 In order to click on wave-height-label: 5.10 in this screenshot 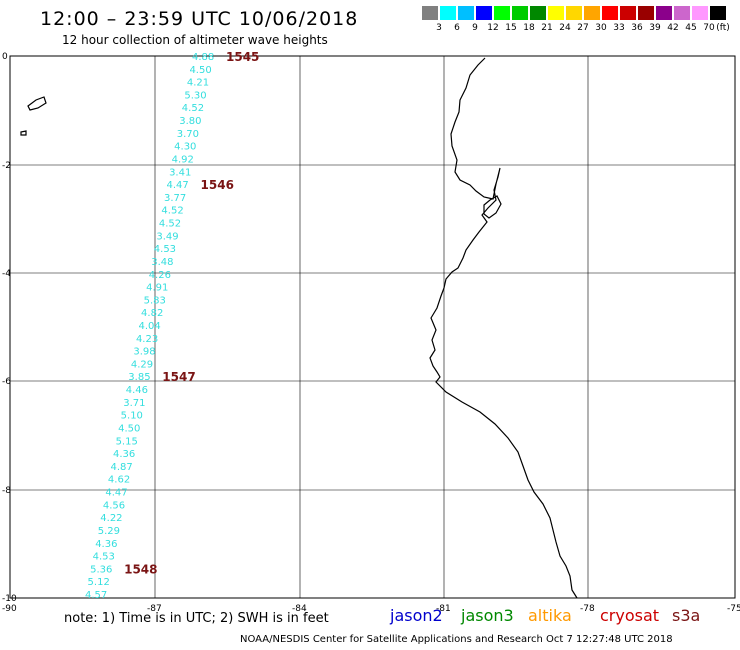, I will do `click(132, 416)`.